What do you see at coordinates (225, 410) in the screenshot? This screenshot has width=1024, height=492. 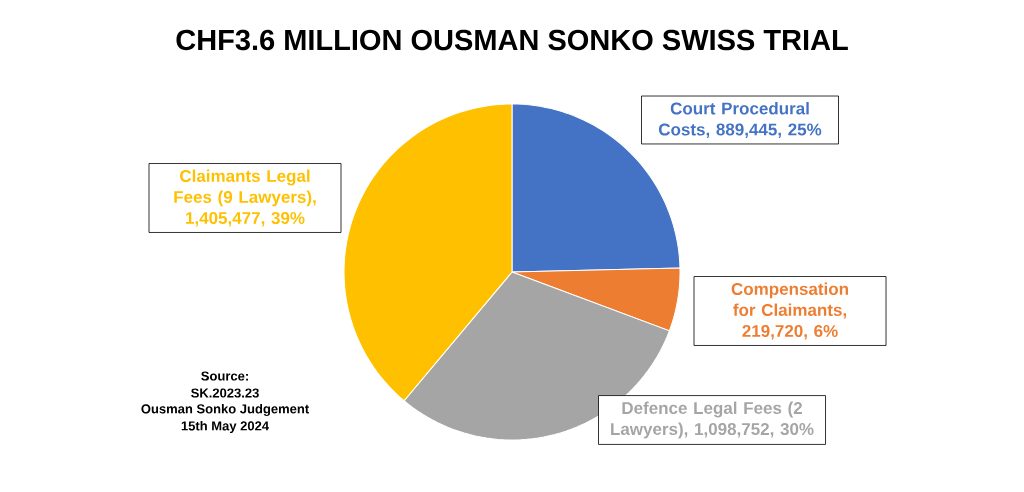 I see `text: Ousman Sonko Judgement` at bounding box center [225, 410].